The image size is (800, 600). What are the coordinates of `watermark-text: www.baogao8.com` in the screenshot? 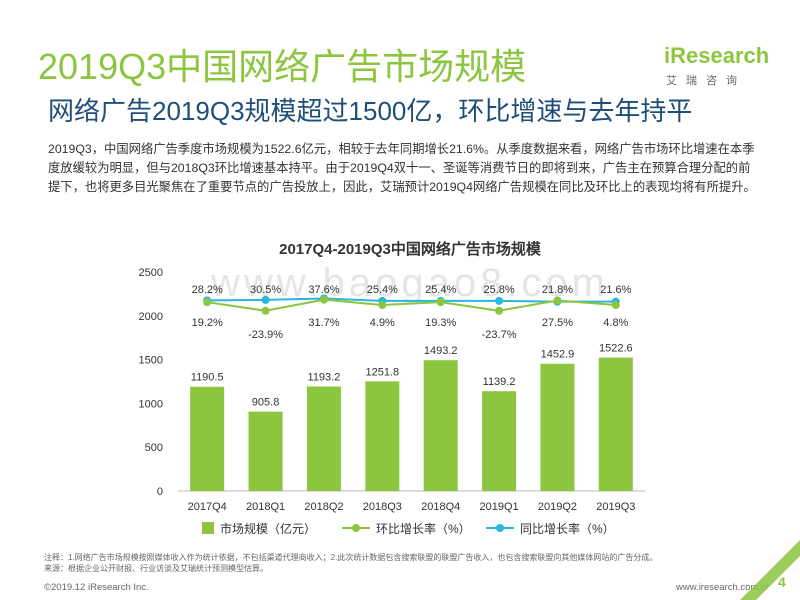 It's located at (409, 283).